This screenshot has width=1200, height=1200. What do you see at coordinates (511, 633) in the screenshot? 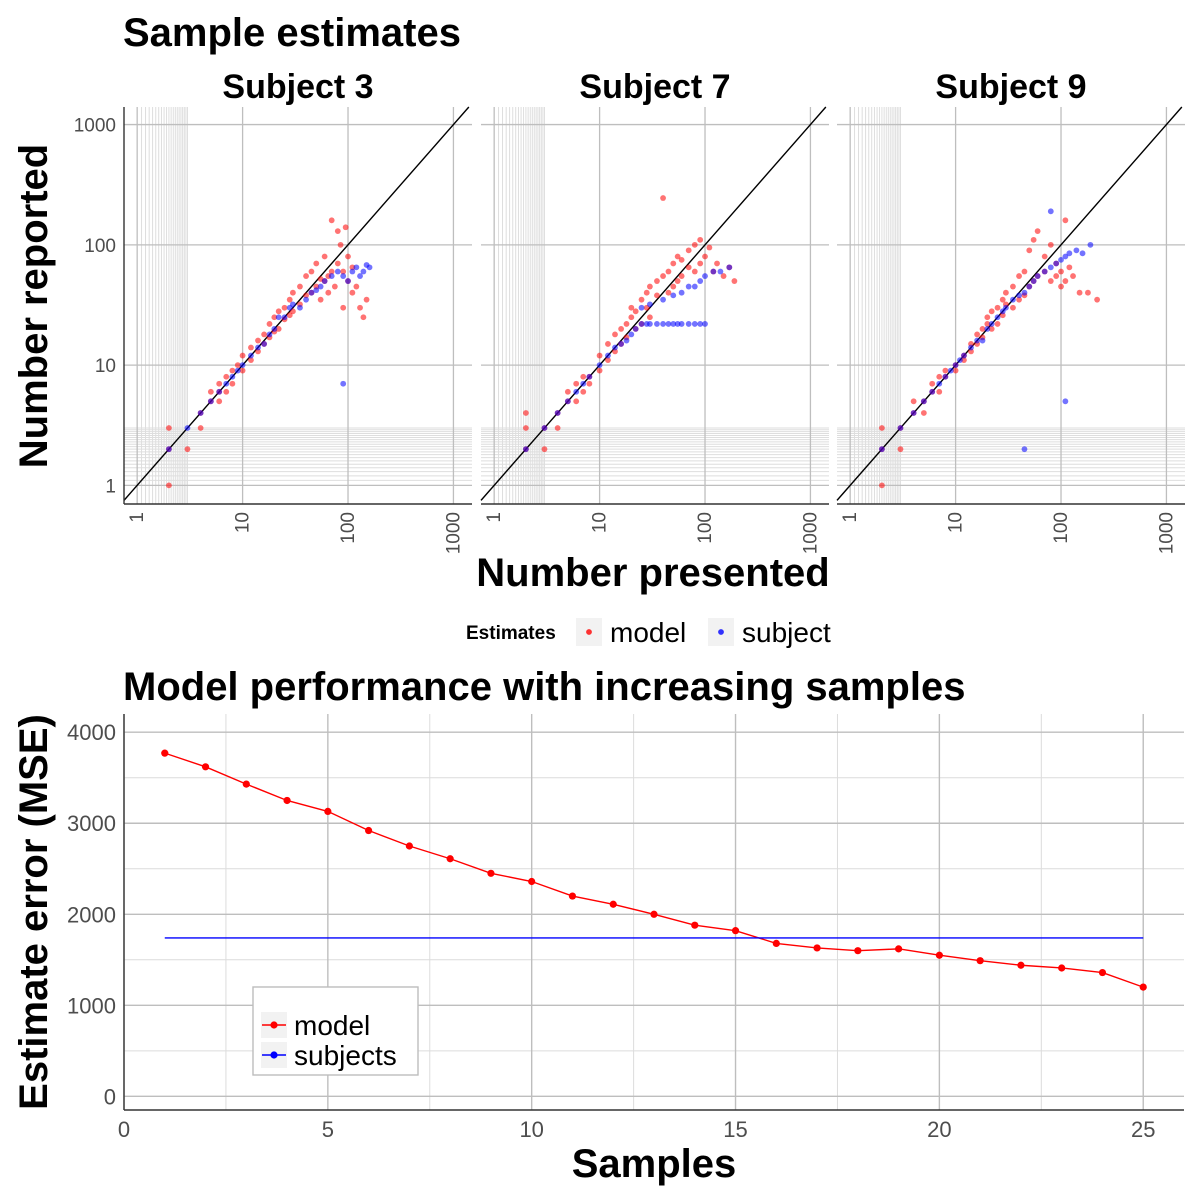
I see `legend-title: Estimates` at bounding box center [511, 633].